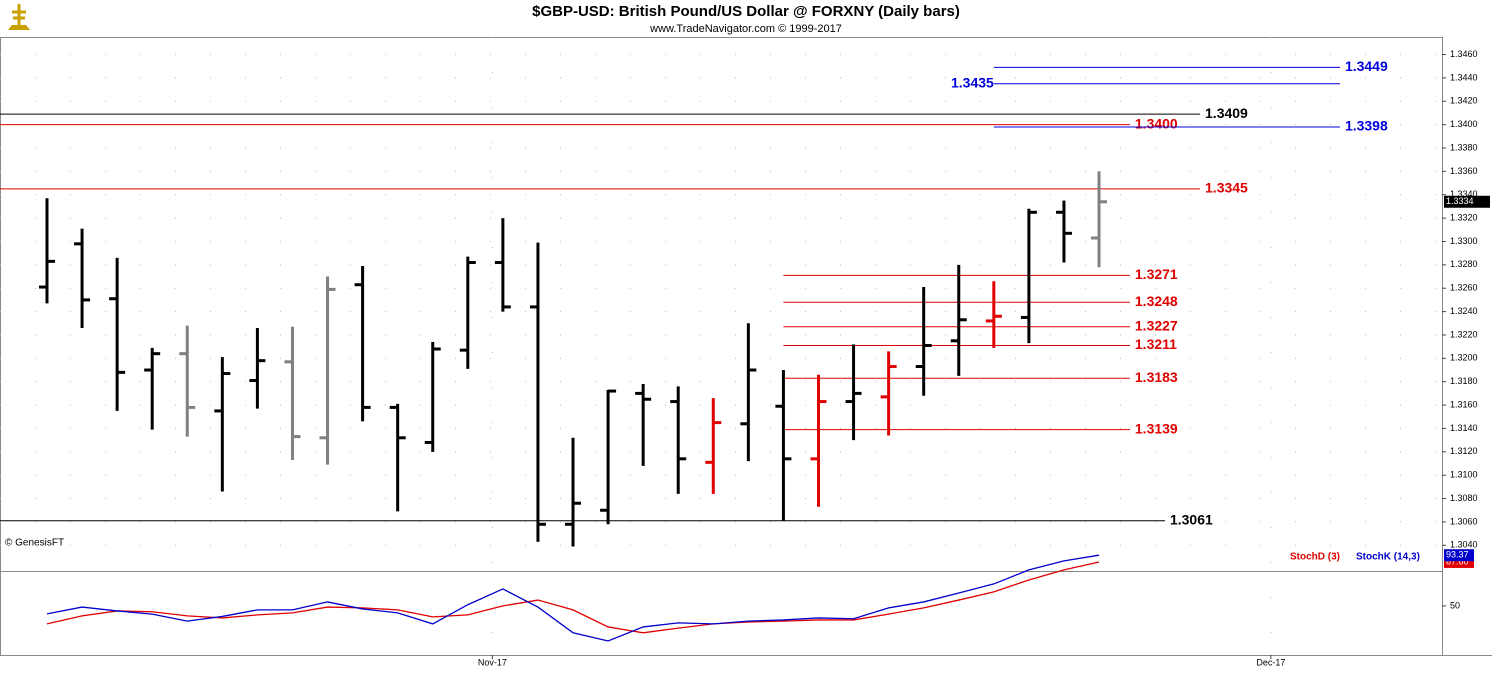 This screenshot has height=673, width=1492. Describe the element at coordinates (1457, 561) in the screenshot. I see `last-value-label: 87.60` at that location.